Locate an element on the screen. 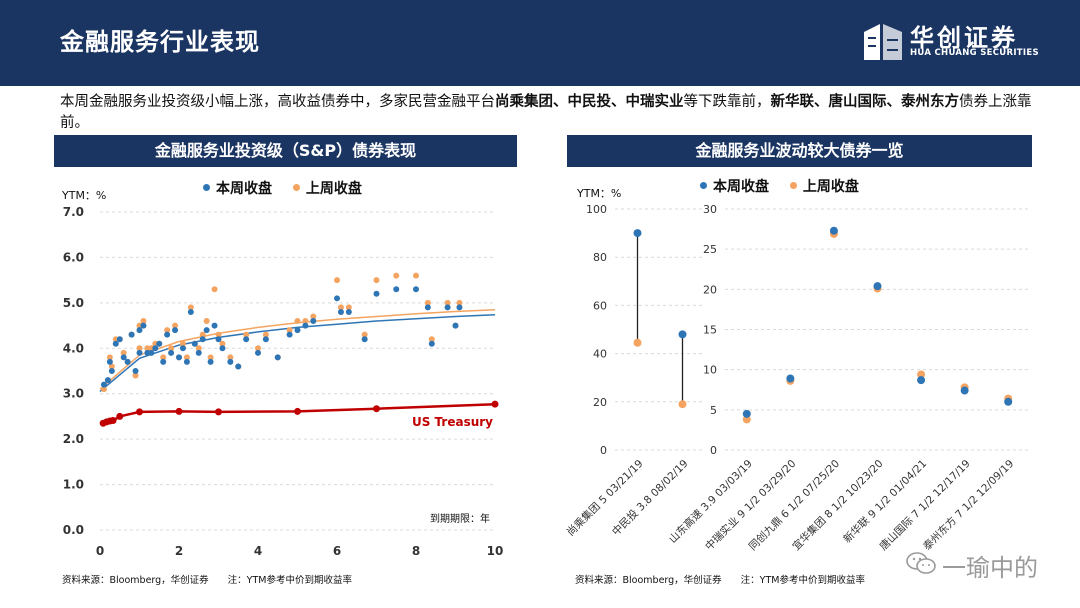 The image size is (1080, 608). left-y-tick-label: 40 is located at coordinates (600, 354).